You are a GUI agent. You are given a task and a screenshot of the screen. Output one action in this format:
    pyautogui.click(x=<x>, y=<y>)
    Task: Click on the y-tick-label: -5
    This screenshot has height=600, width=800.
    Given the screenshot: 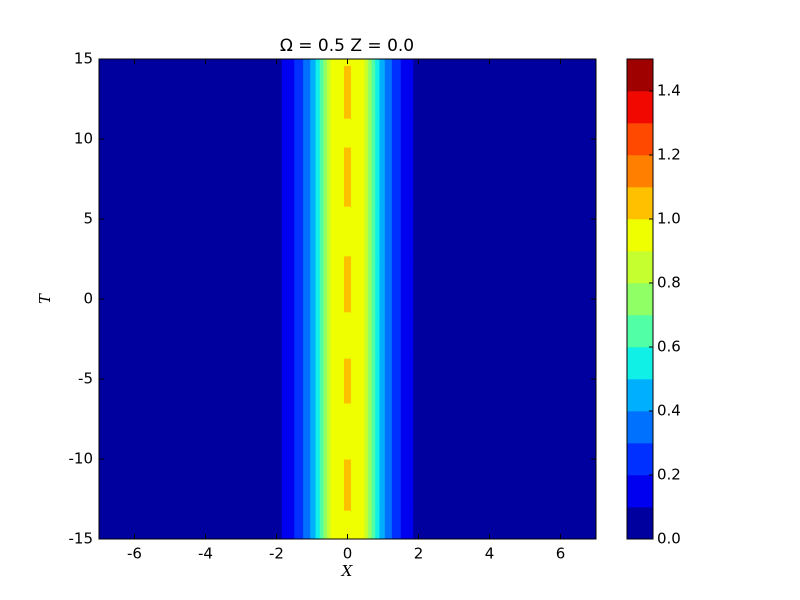 What is the action you would take?
    pyautogui.click(x=85, y=379)
    